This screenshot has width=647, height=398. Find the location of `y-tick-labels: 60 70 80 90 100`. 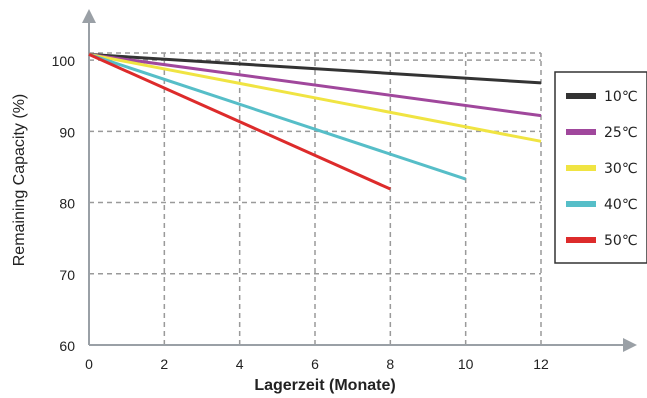

y-tick-labels: 60 70 80 90 100 is located at coordinates (64, 203).